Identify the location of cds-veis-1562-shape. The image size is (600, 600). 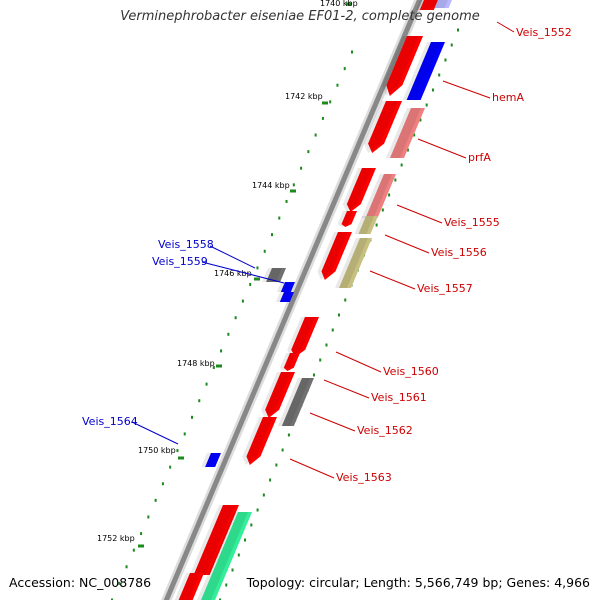
(280, 395).